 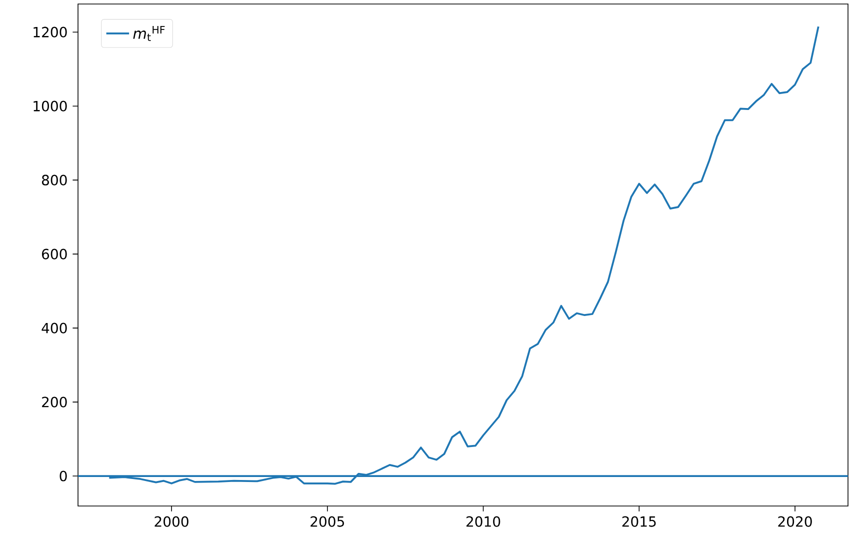 What do you see at coordinates (50, 106) in the screenshot?
I see `y-tick-label: 1000` at bounding box center [50, 106].